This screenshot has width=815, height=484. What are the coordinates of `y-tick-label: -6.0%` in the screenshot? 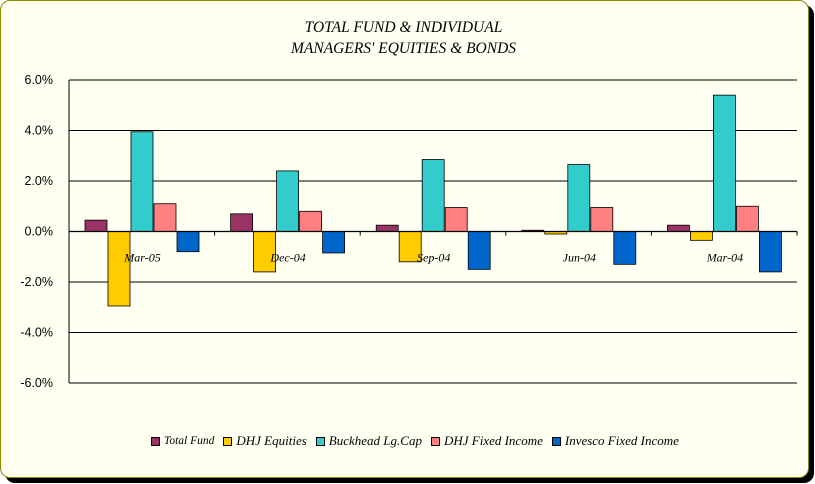 It's located at (36, 383).